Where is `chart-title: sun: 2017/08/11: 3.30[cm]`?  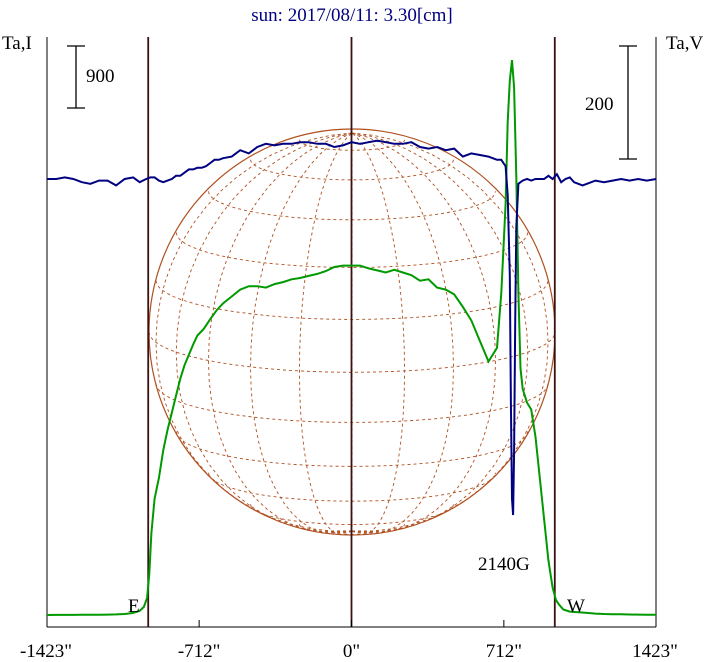 chart-title: sun: 2017/08/11: 3.30[cm] is located at coordinates (351, 15).